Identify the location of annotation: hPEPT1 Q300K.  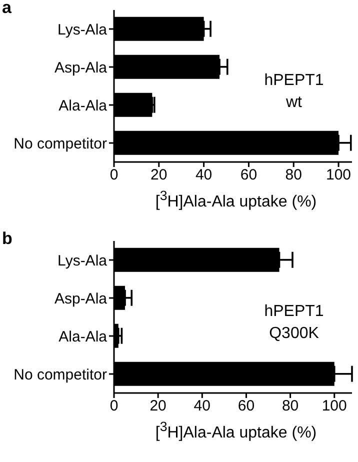
(294, 323).